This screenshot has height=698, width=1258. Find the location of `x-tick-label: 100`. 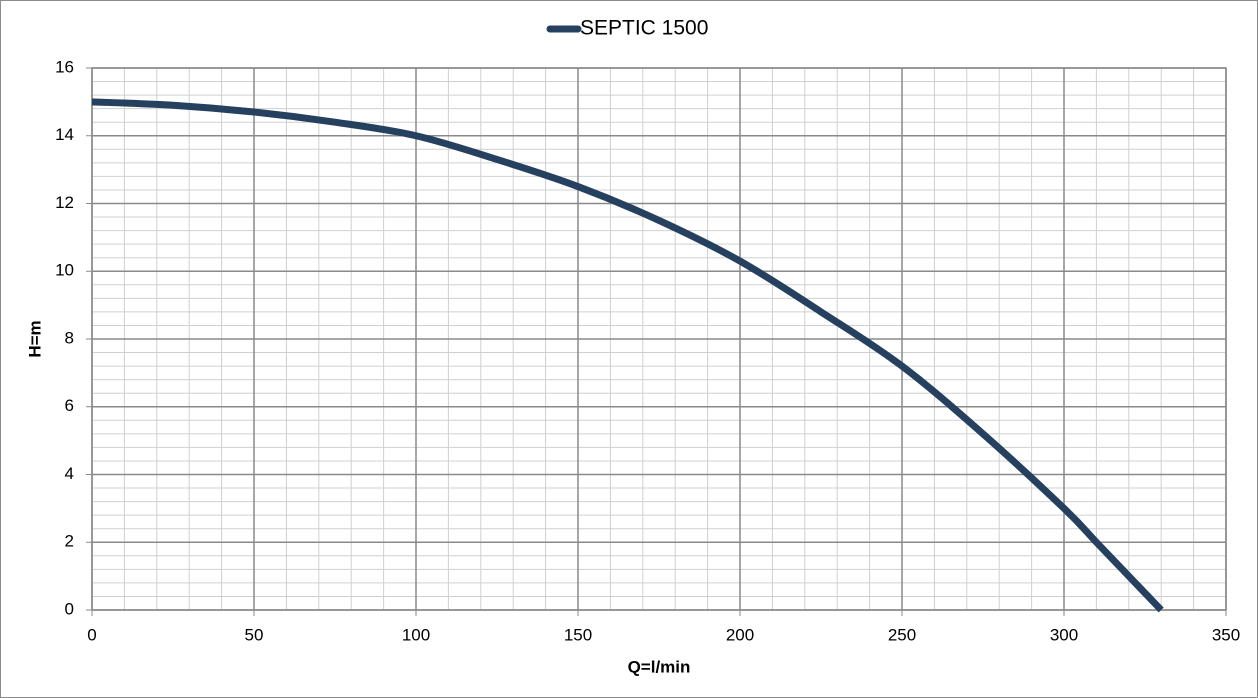

x-tick-label: 100 is located at coordinates (416, 634).